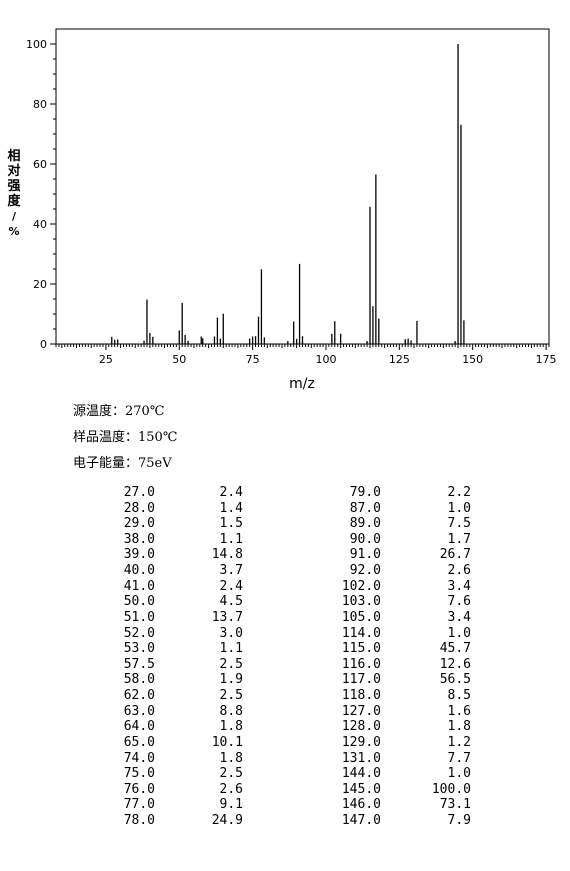 Image resolution: width=570 pixels, height=871 pixels. Describe the element at coordinates (285, 586) in the screenshot. I see `table-row: 41.0 2.4 102.0 3.4` at that location.